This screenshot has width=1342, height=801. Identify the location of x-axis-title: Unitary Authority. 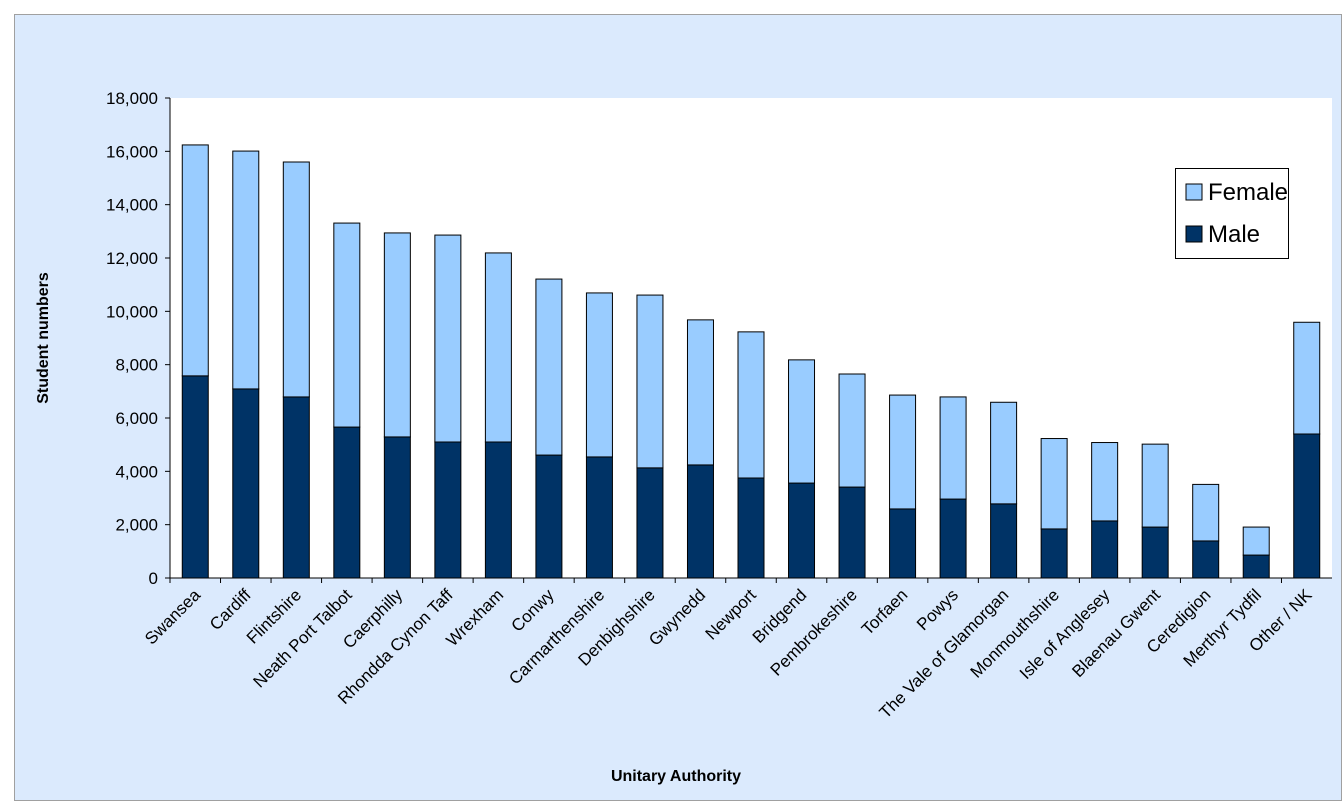
(676, 776).